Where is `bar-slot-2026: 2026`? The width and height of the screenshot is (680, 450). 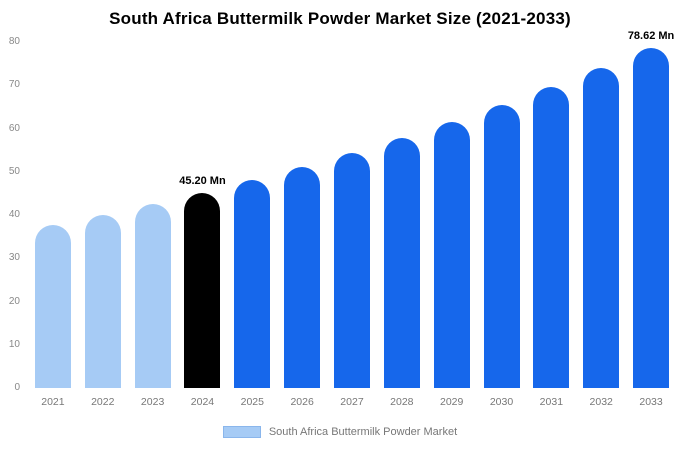 bar-slot-2026: 2026 is located at coordinates (302, 225).